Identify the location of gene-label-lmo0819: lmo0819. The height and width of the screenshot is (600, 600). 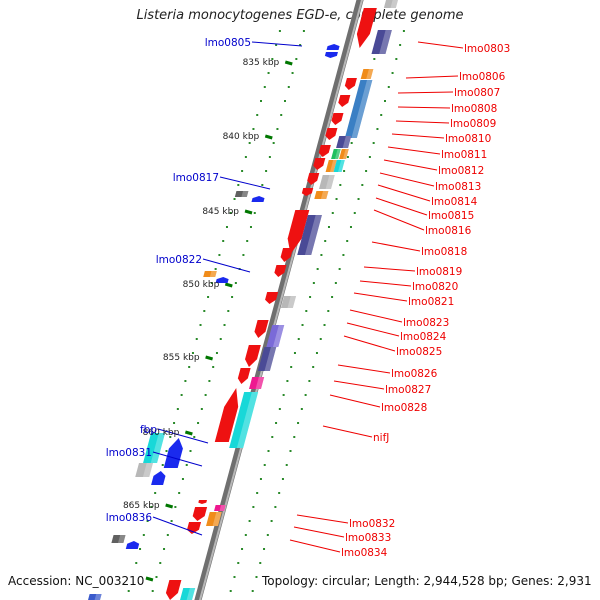
(439, 272).